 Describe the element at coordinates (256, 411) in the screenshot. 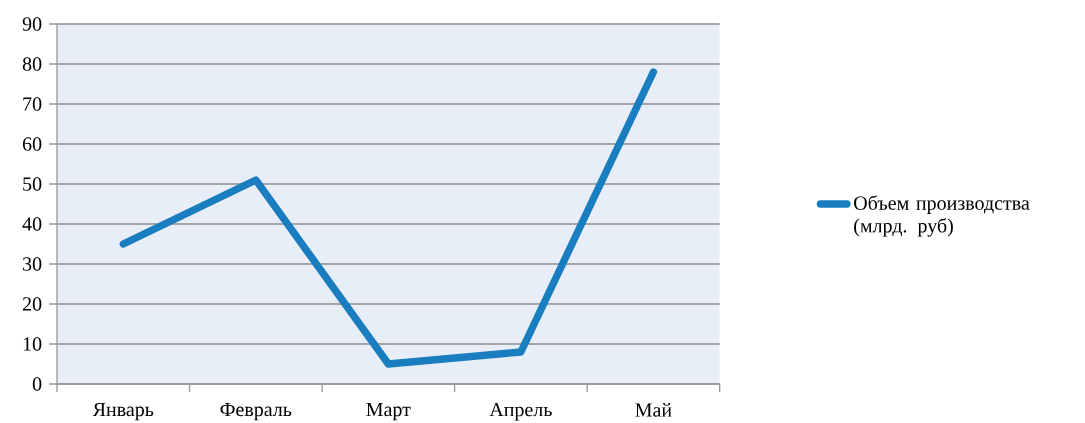

I see `x-tick-label: Февраль` at that location.